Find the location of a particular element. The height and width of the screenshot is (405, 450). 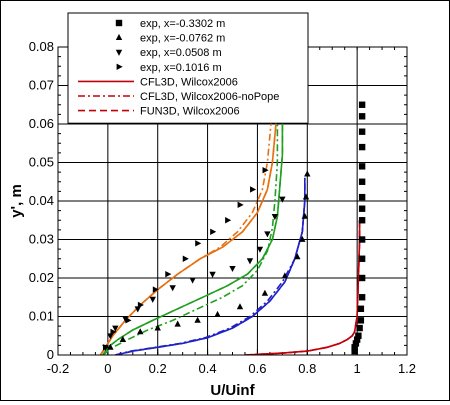

x-tick-label: -0.2 is located at coordinates (58, 368).